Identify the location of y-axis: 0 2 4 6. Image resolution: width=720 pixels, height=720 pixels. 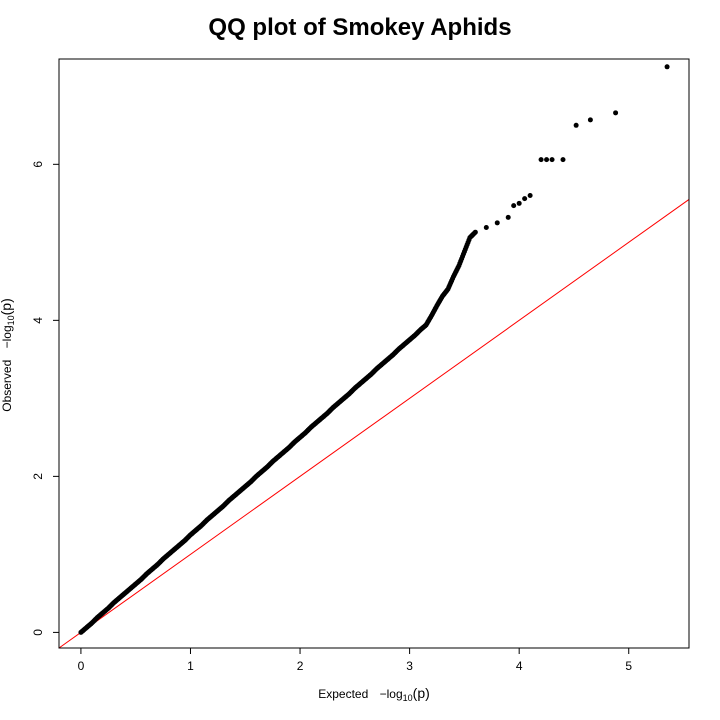
(45, 398).